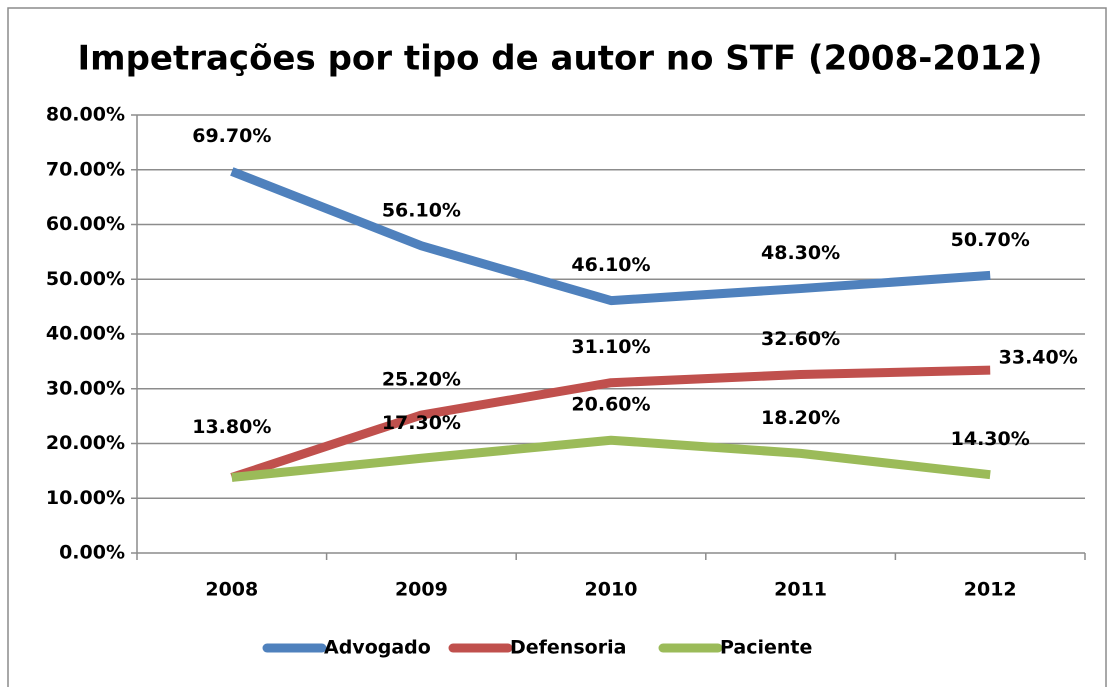 Image resolution: width=1115 pixels, height=687 pixels. What do you see at coordinates (231, 427) in the screenshot?
I see `data-label: 13.80%` at bounding box center [231, 427].